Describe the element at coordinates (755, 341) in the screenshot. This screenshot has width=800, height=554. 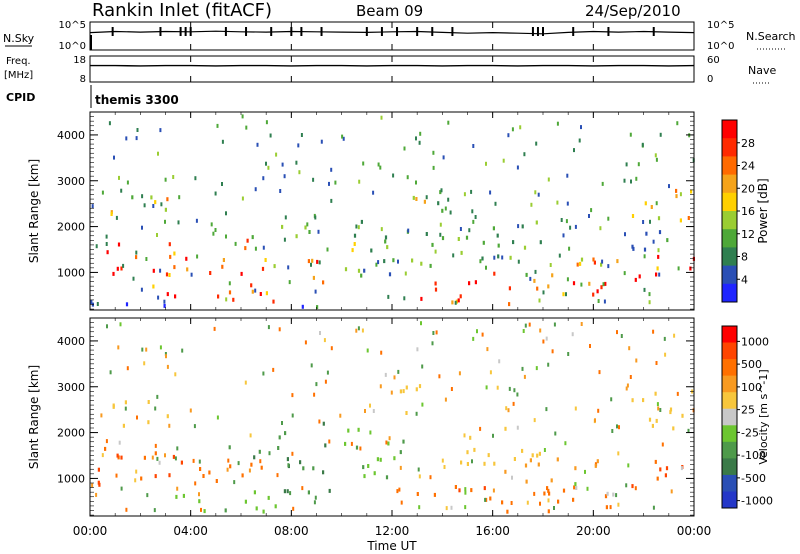
I see `colorbar-tick-label: 1000` at that location.